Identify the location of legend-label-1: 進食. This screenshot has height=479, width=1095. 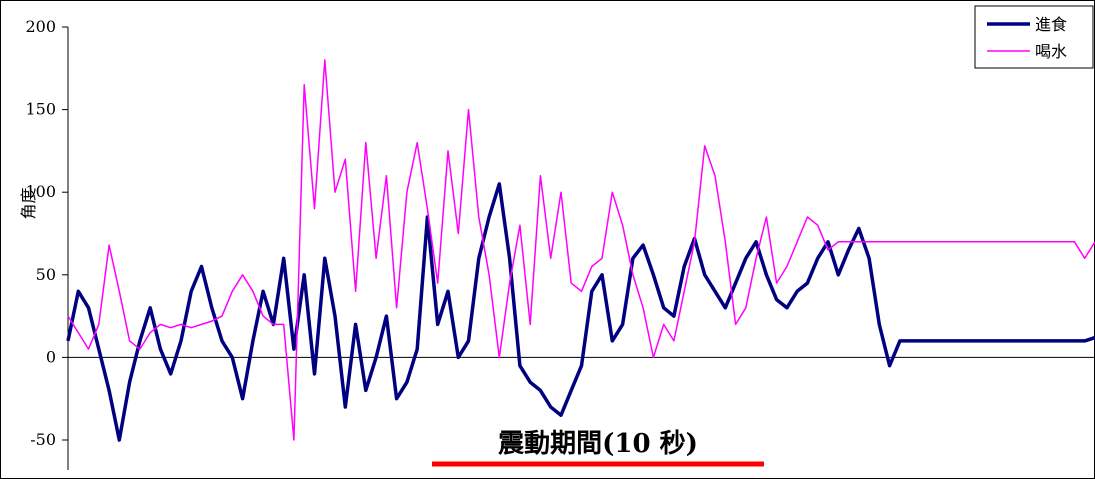
(1051, 24).